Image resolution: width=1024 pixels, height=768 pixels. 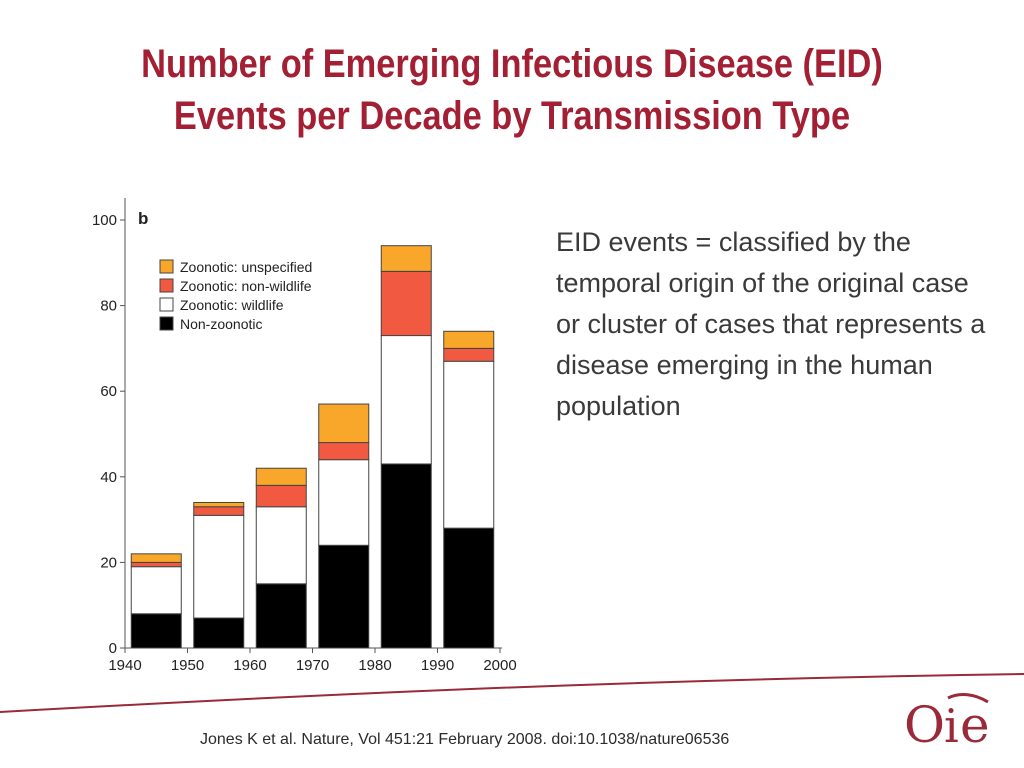 I want to click on oie-logo: O i e, so click(x=959, y=725).